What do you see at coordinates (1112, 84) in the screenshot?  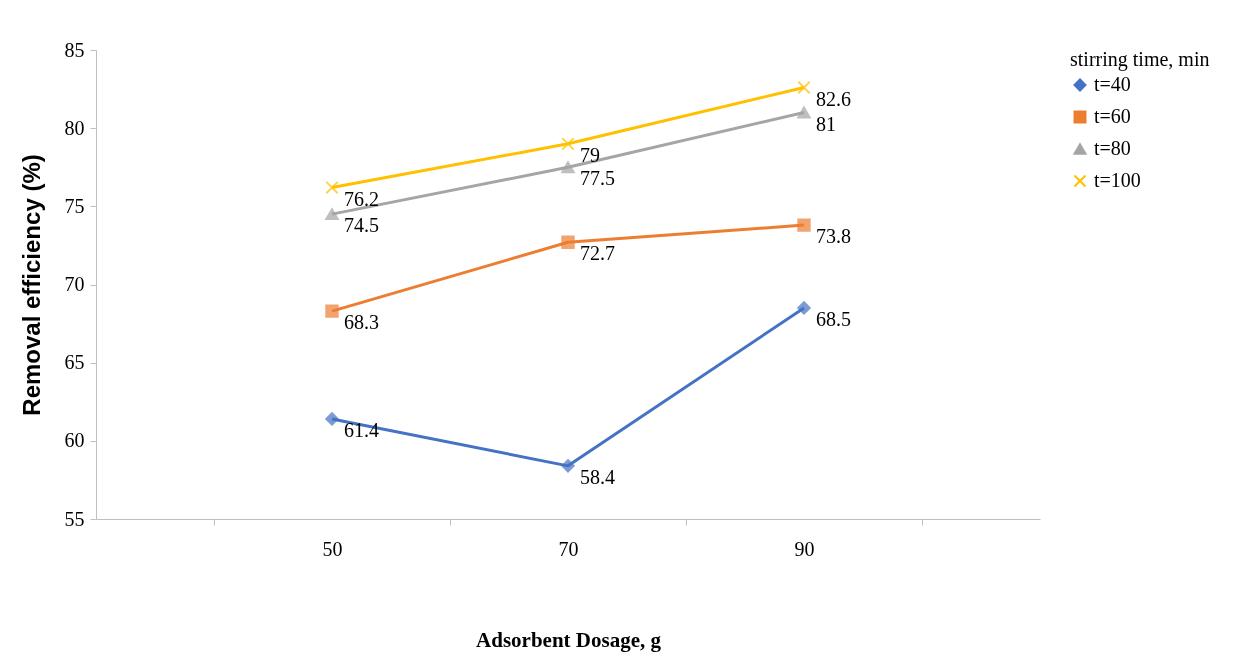 I see `legend-label: t=40` at bounding box center [1112, 84].